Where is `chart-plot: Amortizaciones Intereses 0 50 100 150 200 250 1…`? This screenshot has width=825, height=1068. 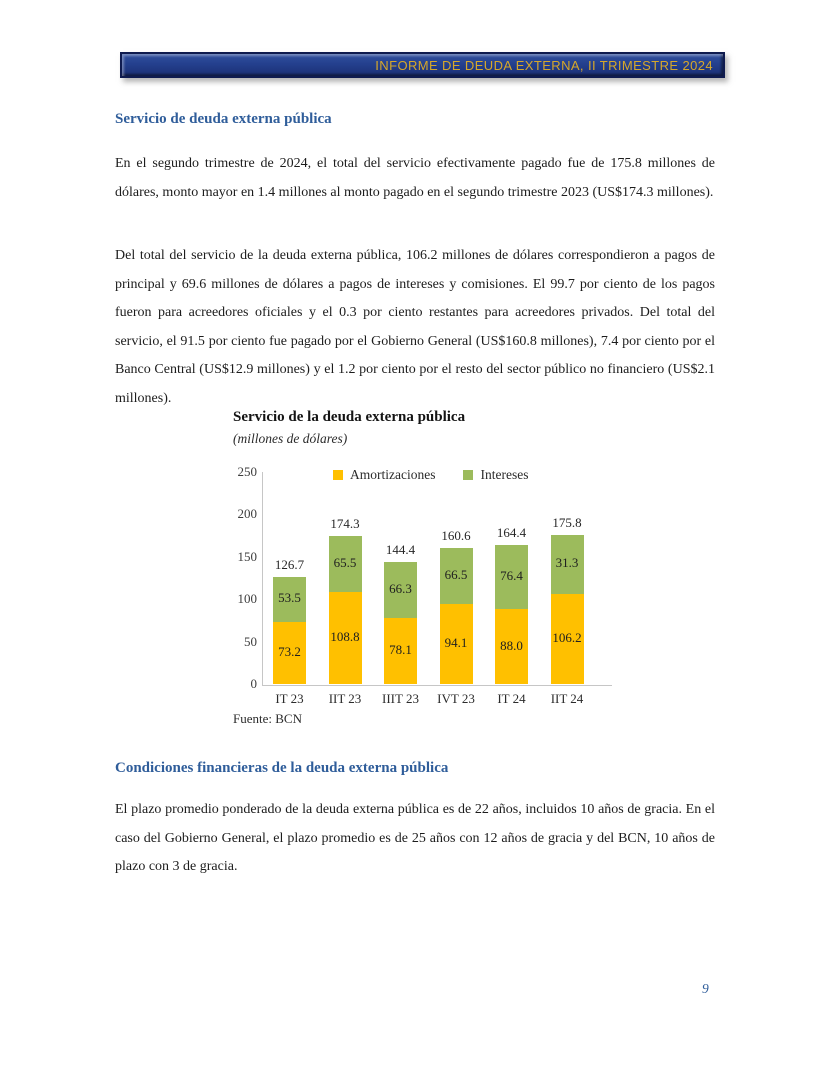 chart-plot: Amortizaciones Intereses 0 50 100 150 200 250 1… is located at coordinates (428, 585).